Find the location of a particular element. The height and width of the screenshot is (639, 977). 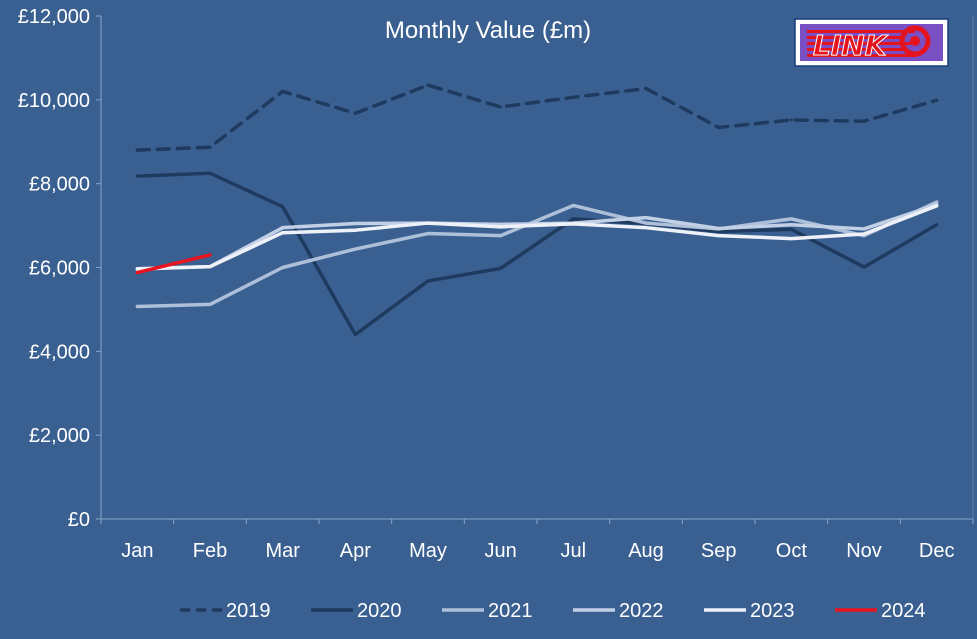

series-2021 is located at coordinates (537, 254).